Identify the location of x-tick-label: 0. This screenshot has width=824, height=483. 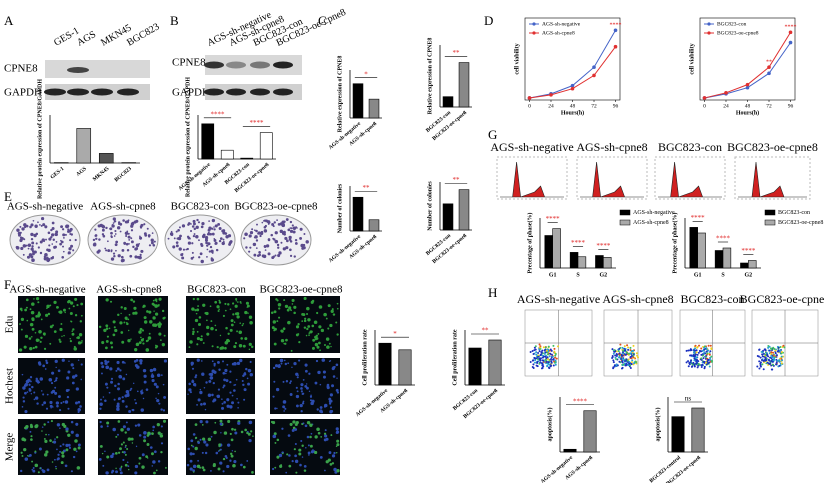
(529, 106).